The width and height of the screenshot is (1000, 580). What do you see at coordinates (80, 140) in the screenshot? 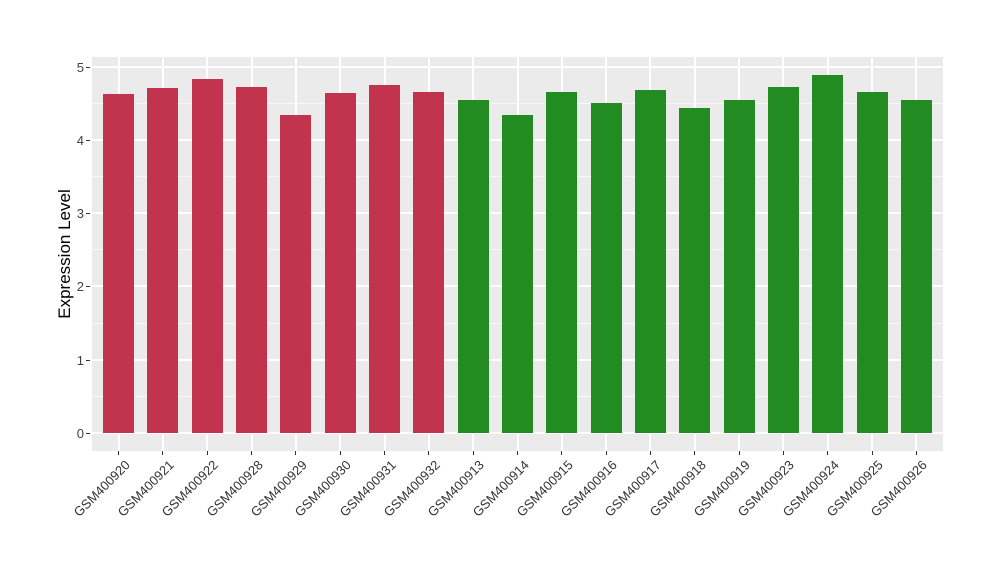
I see `y-axis-tick-label: 4` at bounding box center [80, 140].